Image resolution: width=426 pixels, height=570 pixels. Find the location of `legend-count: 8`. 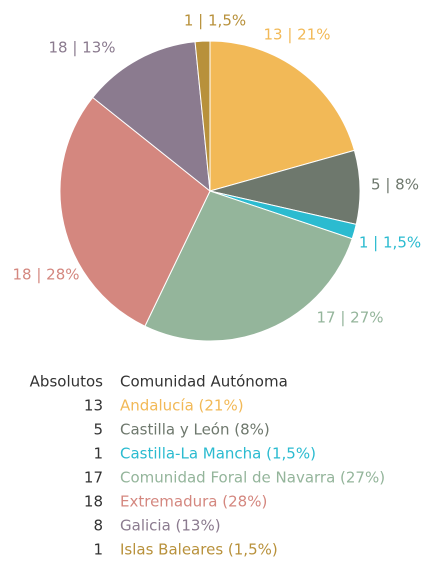

legend-count: 8 is located at coordinates (98, 526).